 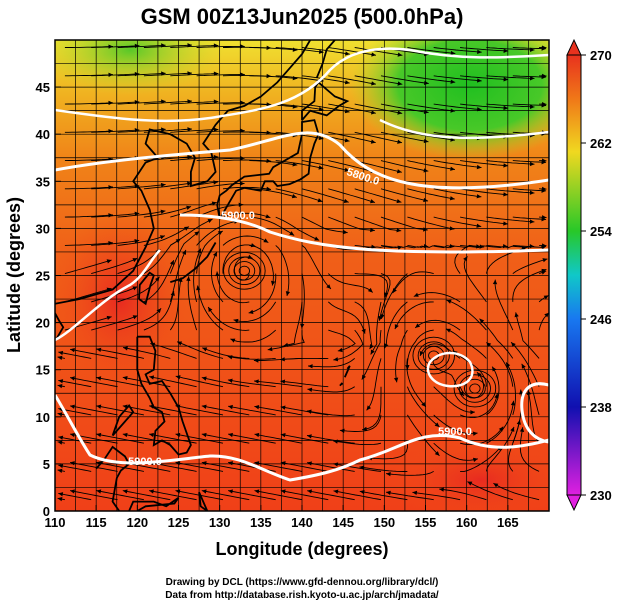 I want to click on colorbar-tick-label: 230, so click(x=601, y=495).